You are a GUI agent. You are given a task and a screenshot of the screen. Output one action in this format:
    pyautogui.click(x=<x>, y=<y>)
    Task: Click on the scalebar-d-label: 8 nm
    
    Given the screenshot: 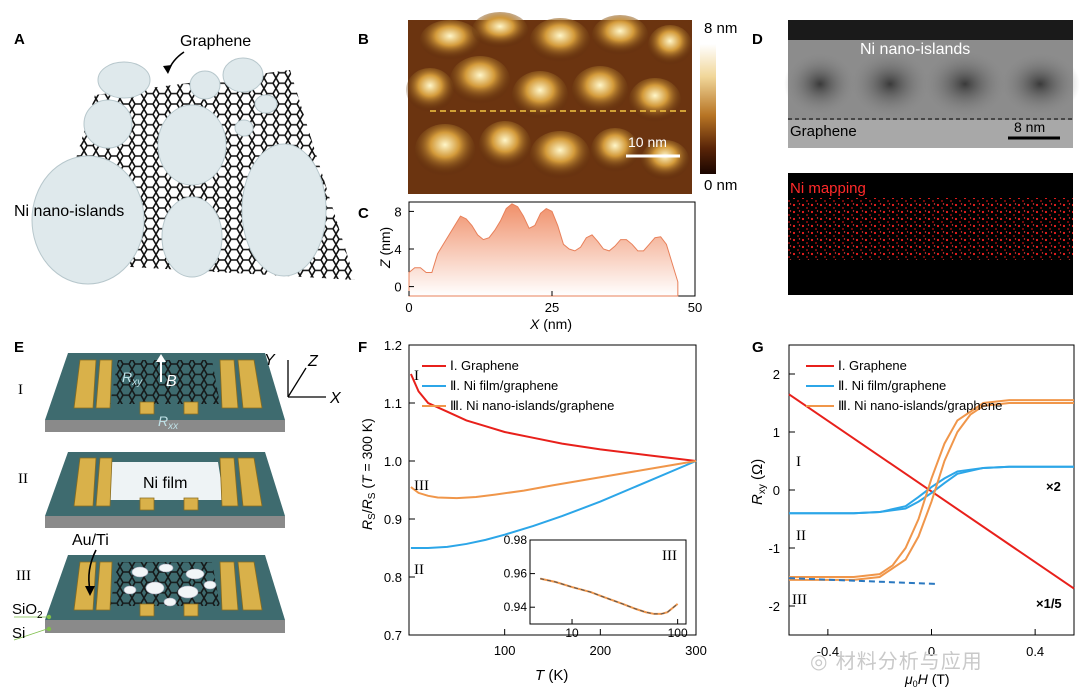 What is the action you would take?
    pyautogui.click(x=1029, y=127)
    